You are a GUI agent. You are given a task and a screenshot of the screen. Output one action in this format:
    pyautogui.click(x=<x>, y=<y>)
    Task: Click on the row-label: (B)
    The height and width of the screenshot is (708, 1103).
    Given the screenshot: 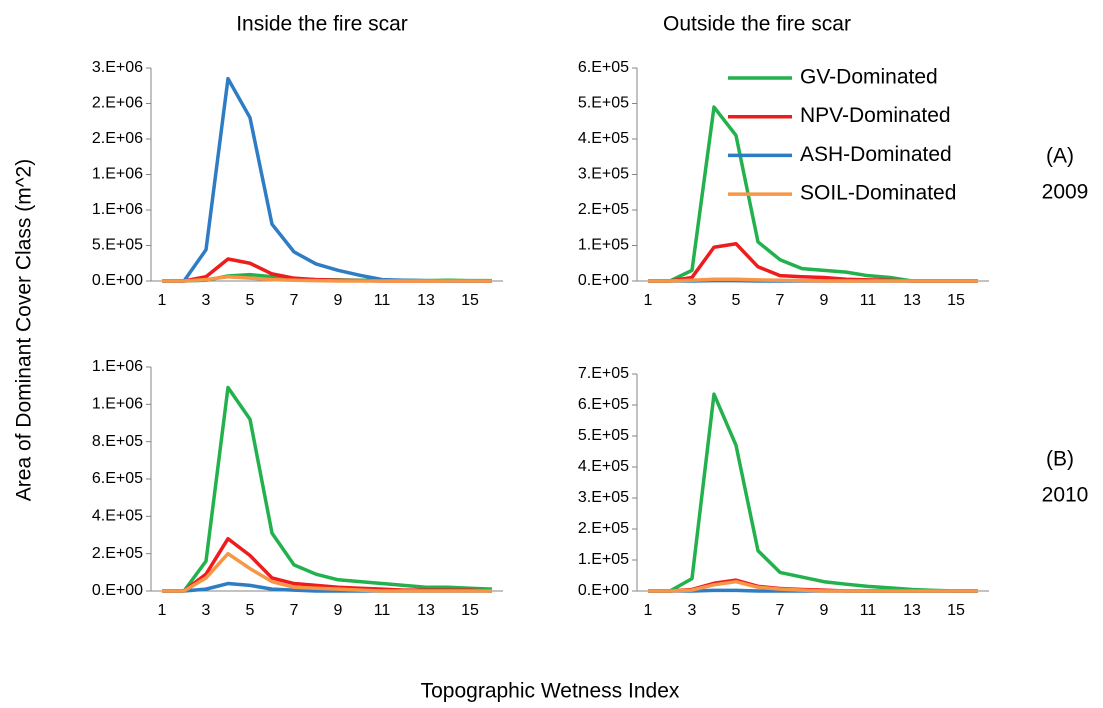 What is the action you would take?
    pyautogui.click(x=1060, y=459)
    